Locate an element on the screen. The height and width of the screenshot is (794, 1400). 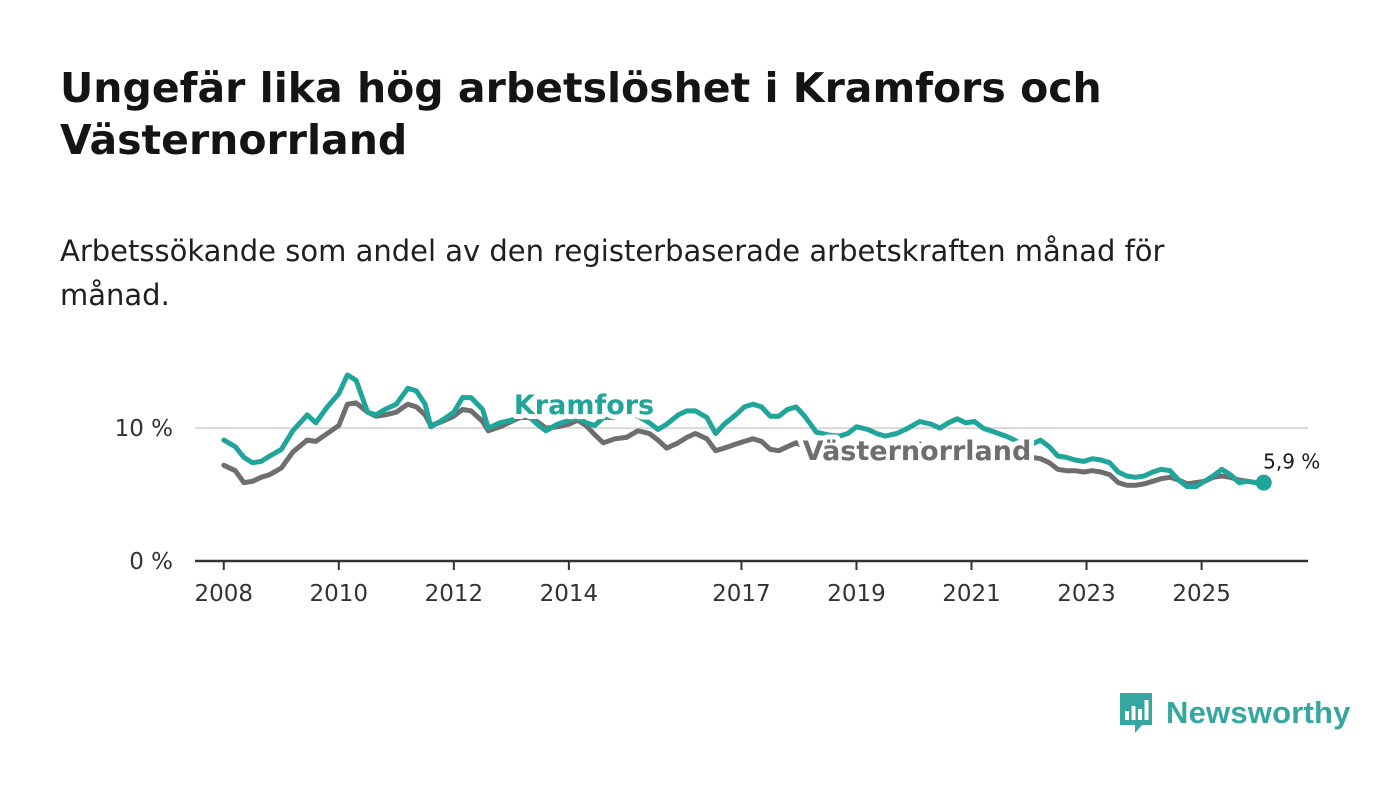
x-tick-label: 2010 is located at coordinates (339, 594).